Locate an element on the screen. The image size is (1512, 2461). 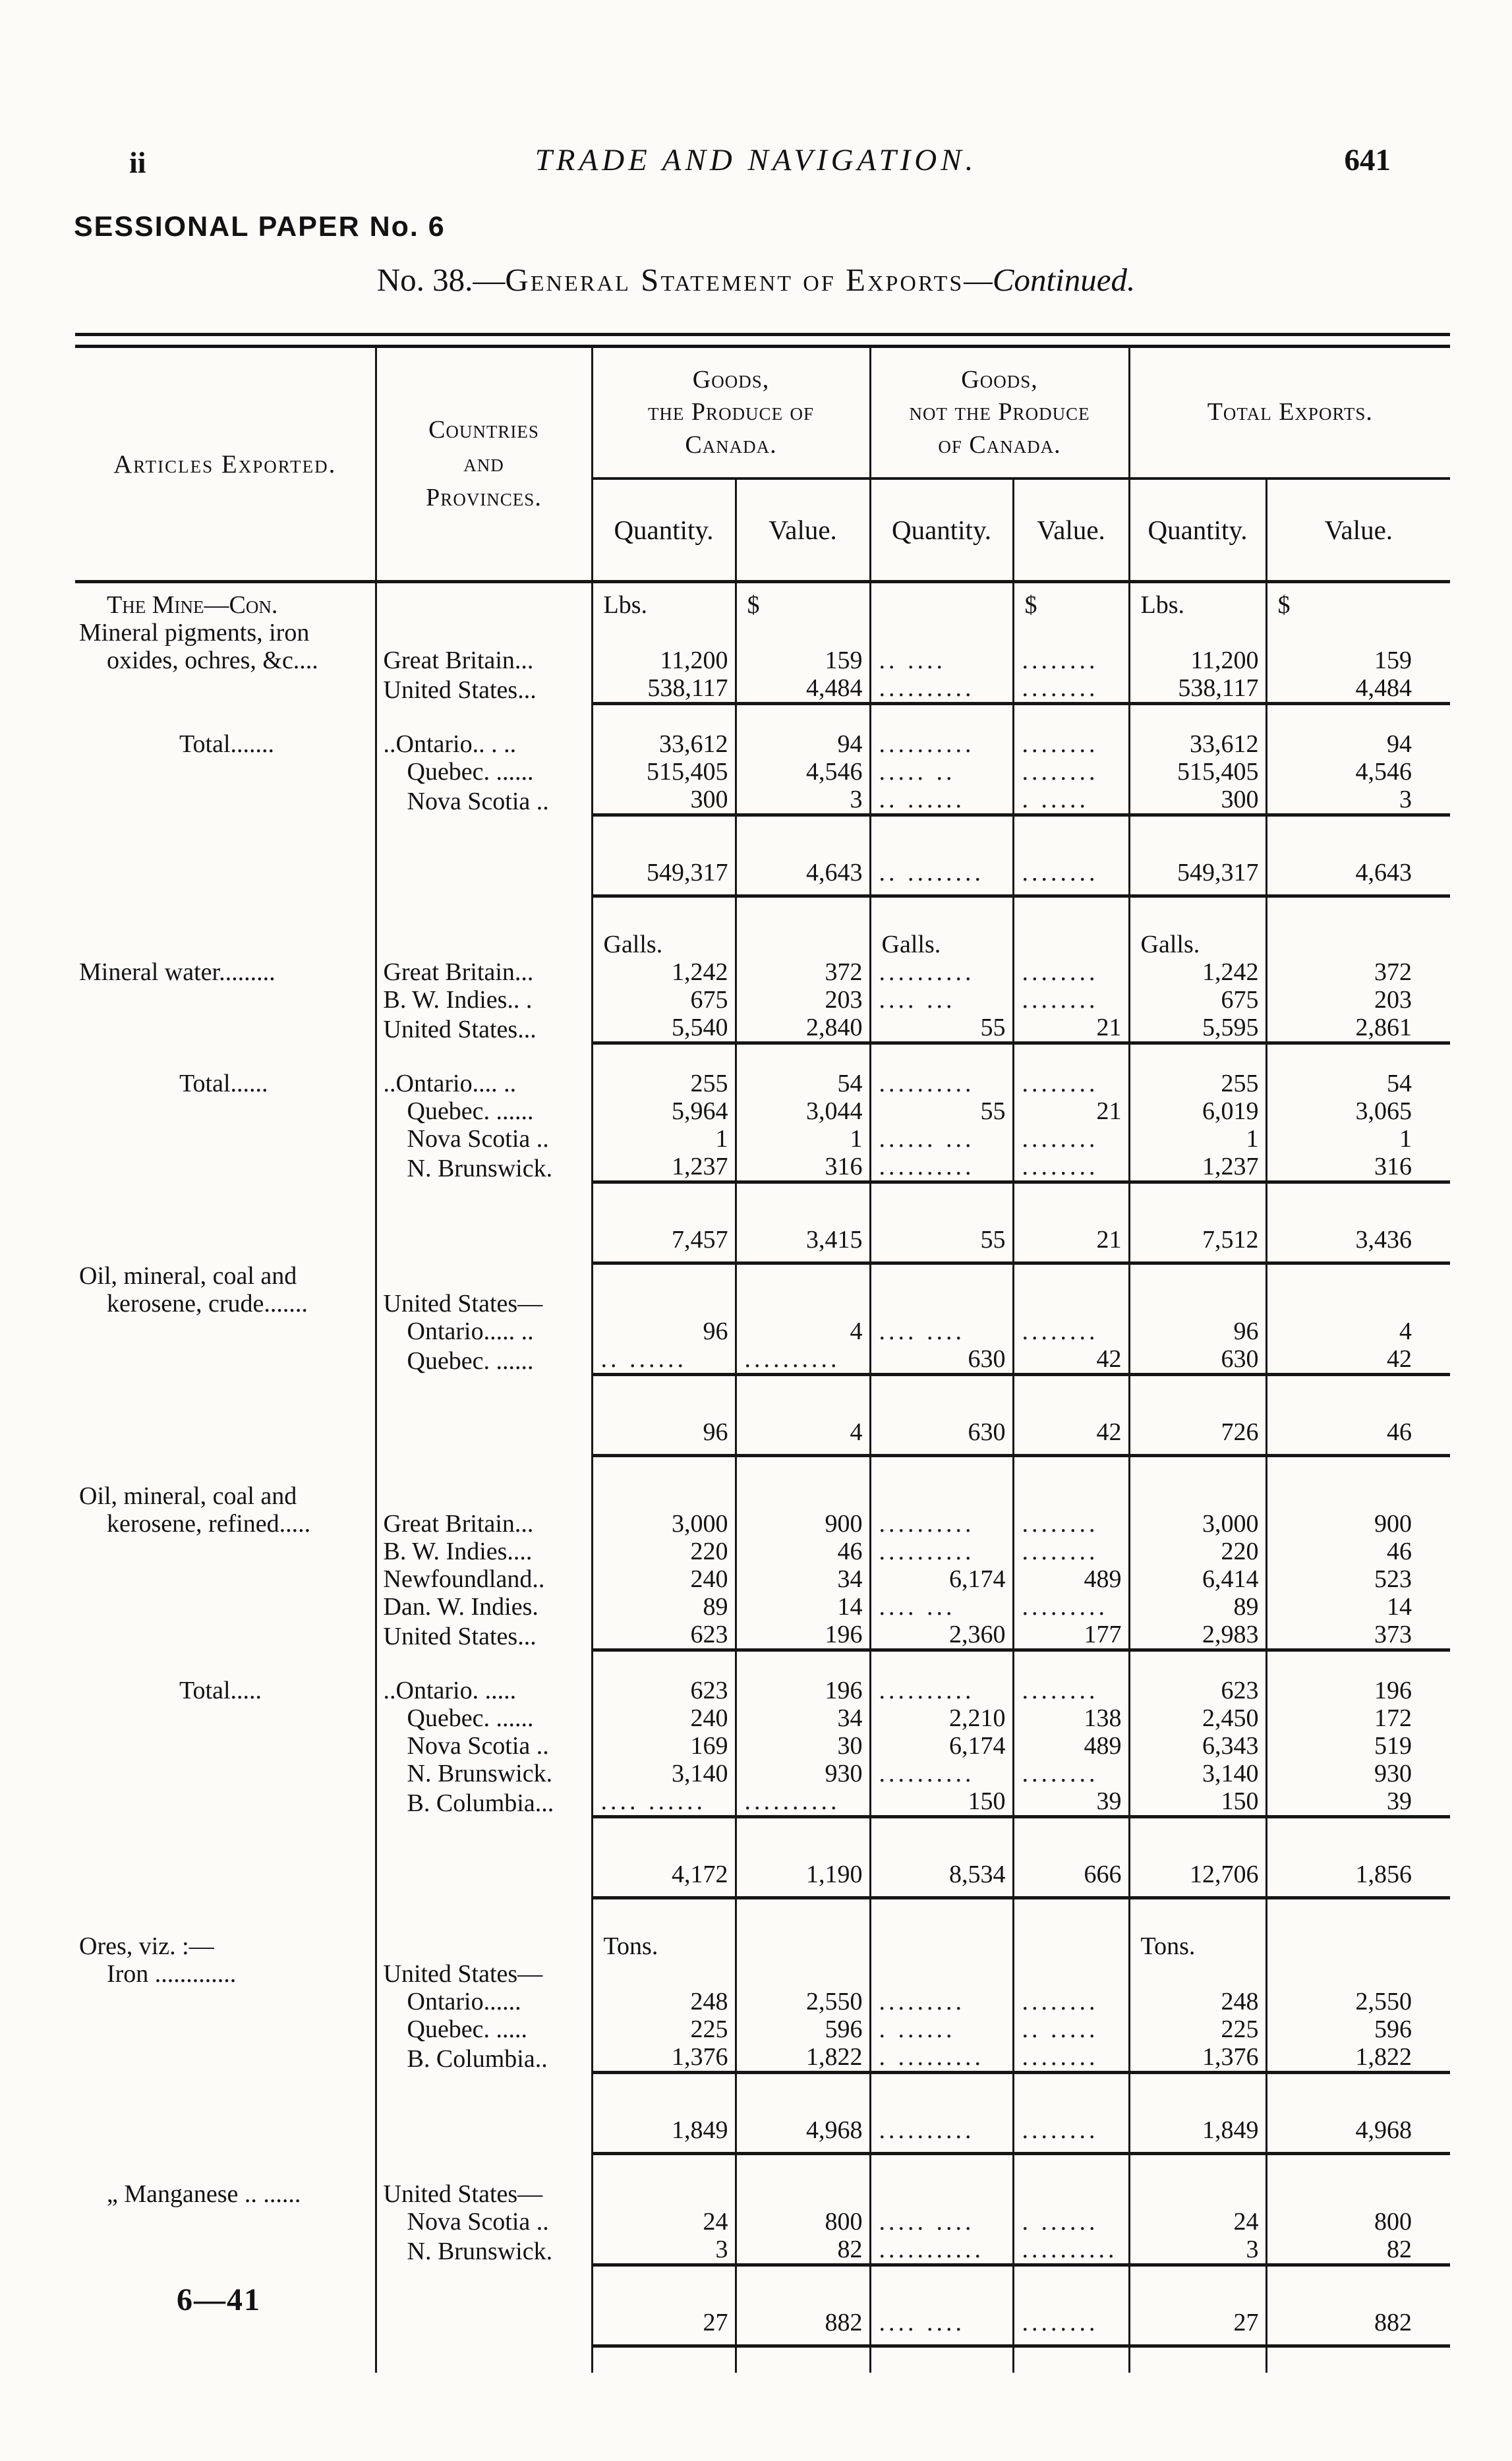
table-row: Quebec. ...... 5,964 3,044 55 21 6,019 3,065 is located at coordinates (763, 1111).